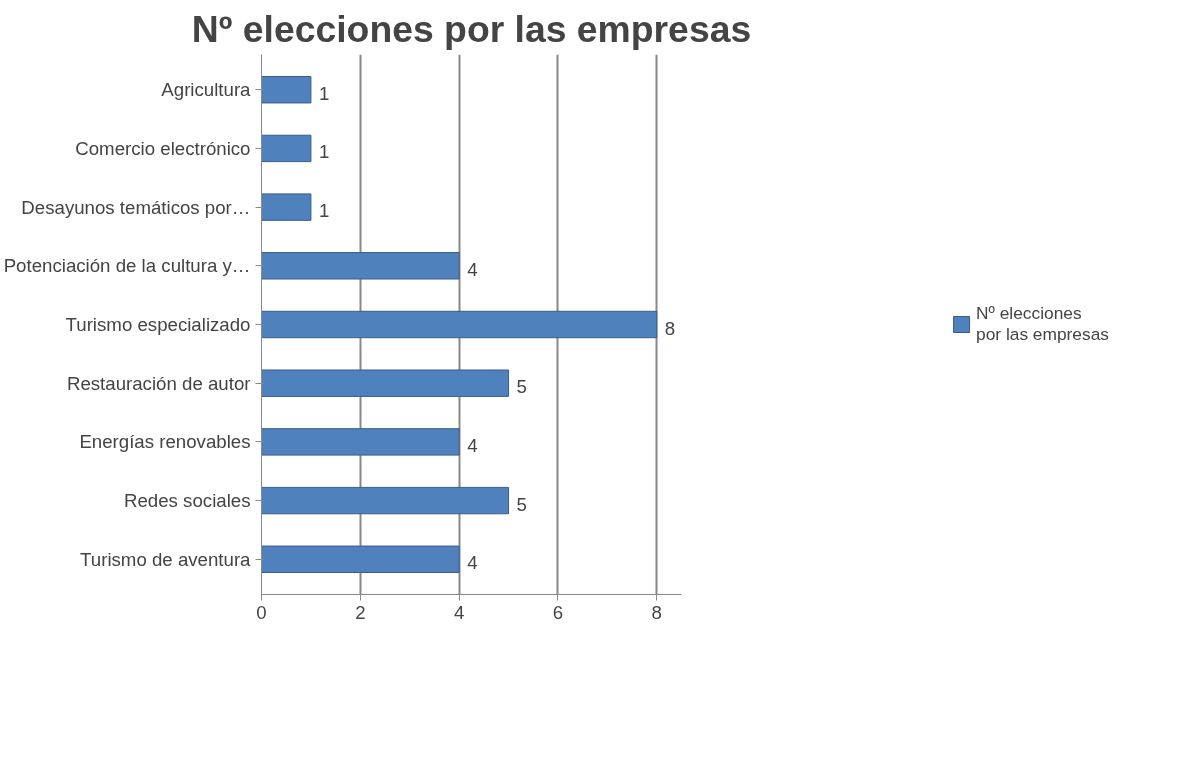 The width and height of the screenshot is (1183, 773). Describe the element at coordinates (558, 612) in the screenshot. I see `x-tick-label: 6` at that location.